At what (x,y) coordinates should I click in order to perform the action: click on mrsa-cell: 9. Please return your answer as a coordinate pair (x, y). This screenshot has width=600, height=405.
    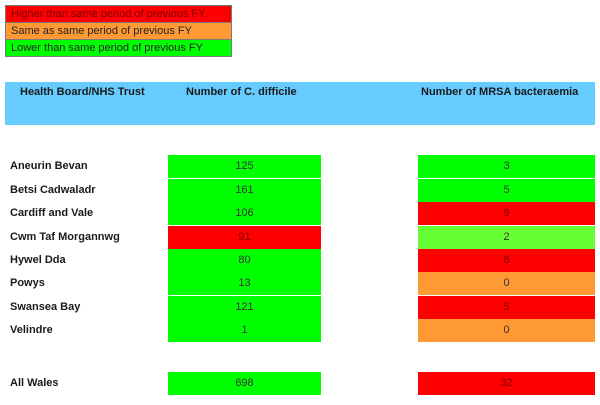
    Looking at the image, I should click on (506, 213).